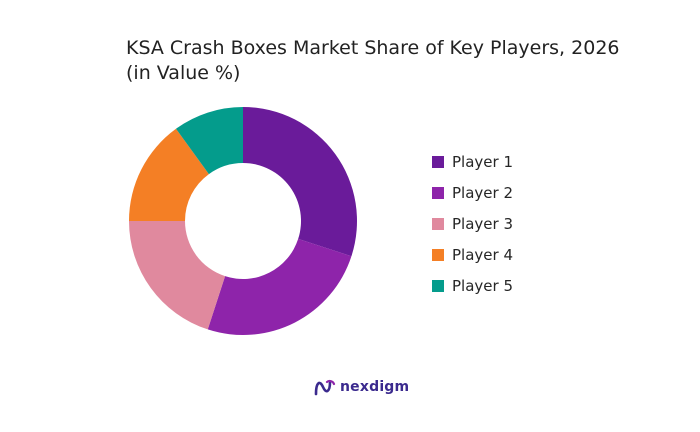  I want to click on chart-legend: Player 1 Player 2 Player 3 Player 4 Player 5, so click(472, 223).